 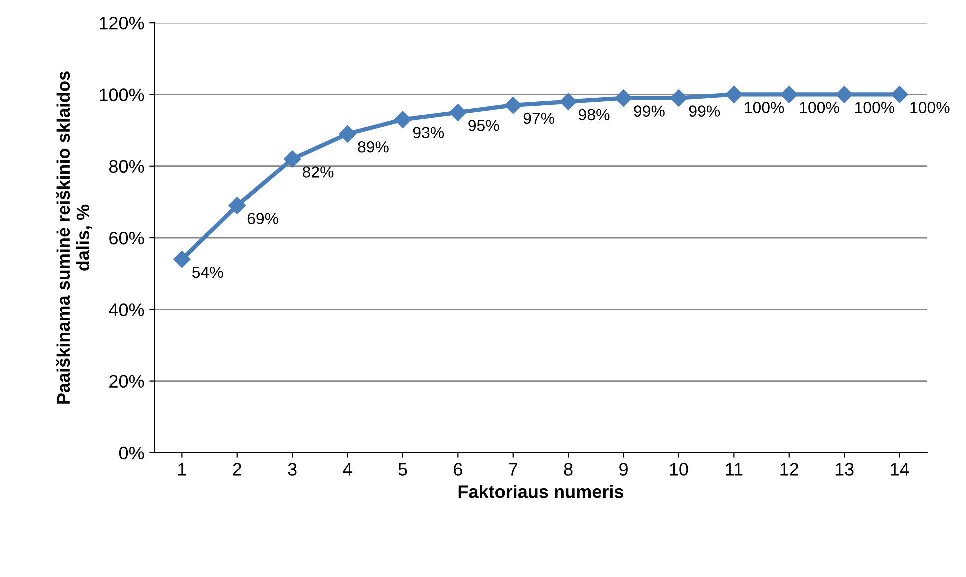 I want to click on x-tick-label: 11, so click(x=734, y=469).